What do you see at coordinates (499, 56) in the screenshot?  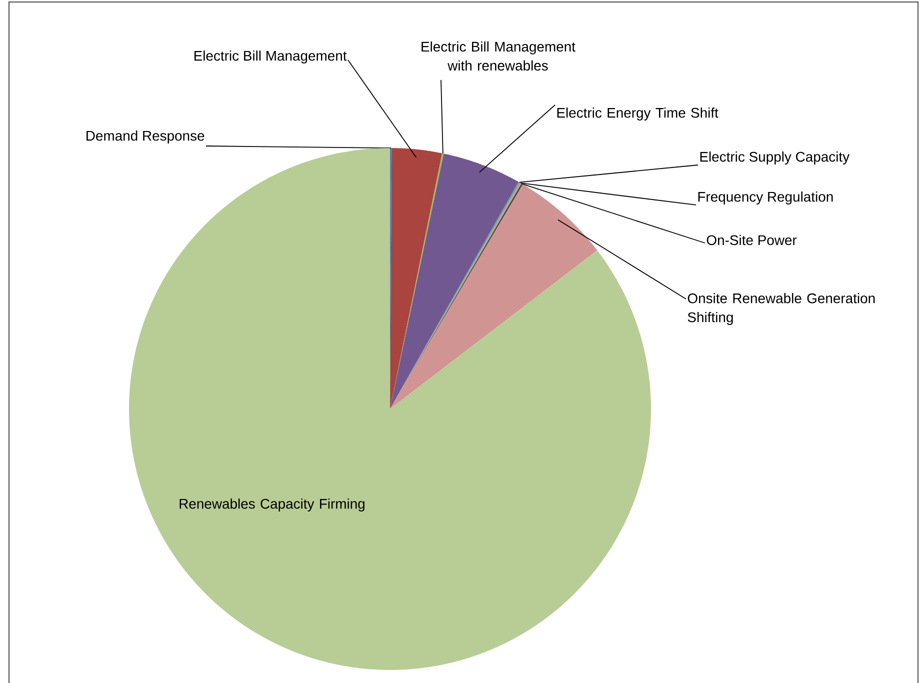 I see `slice-label: Electric Bill Management with renewables` at bounding box center [499, 56].